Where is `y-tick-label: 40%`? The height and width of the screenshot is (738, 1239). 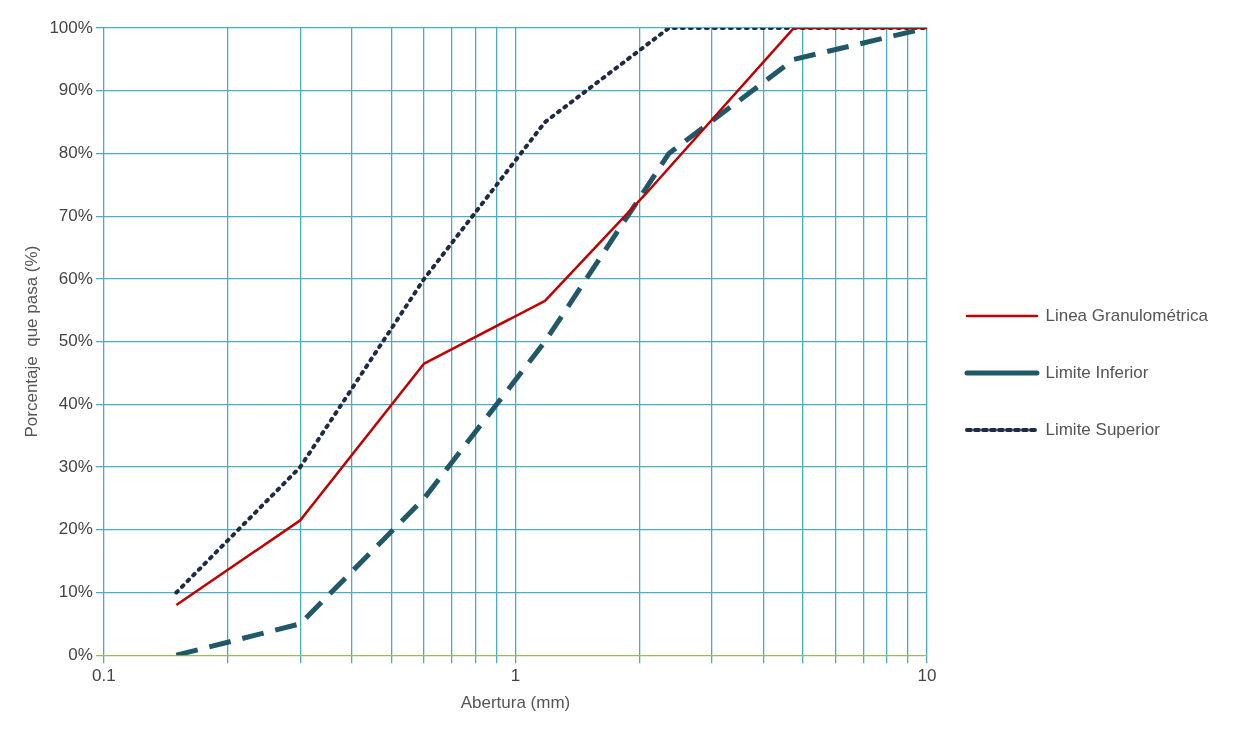 y-tick-label: 40% is located at coordinates (75, 404).